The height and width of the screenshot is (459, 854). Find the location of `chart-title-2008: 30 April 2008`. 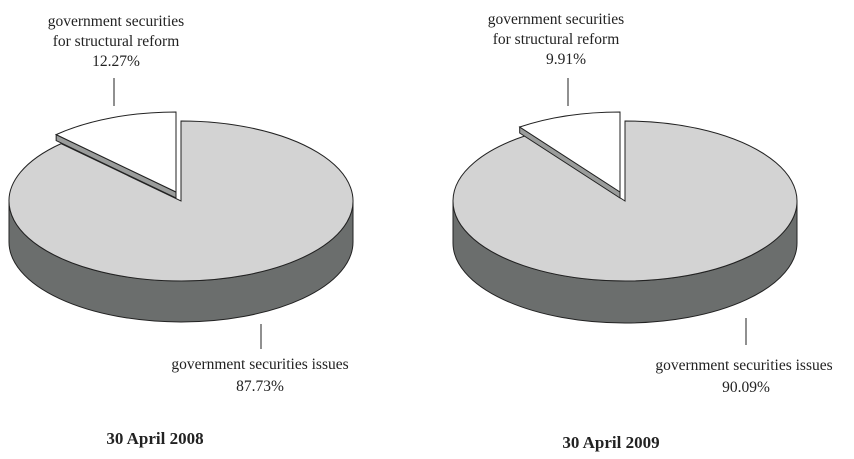

chart-title-2008: 30 April 2008 is located at coordinates (154, 438).